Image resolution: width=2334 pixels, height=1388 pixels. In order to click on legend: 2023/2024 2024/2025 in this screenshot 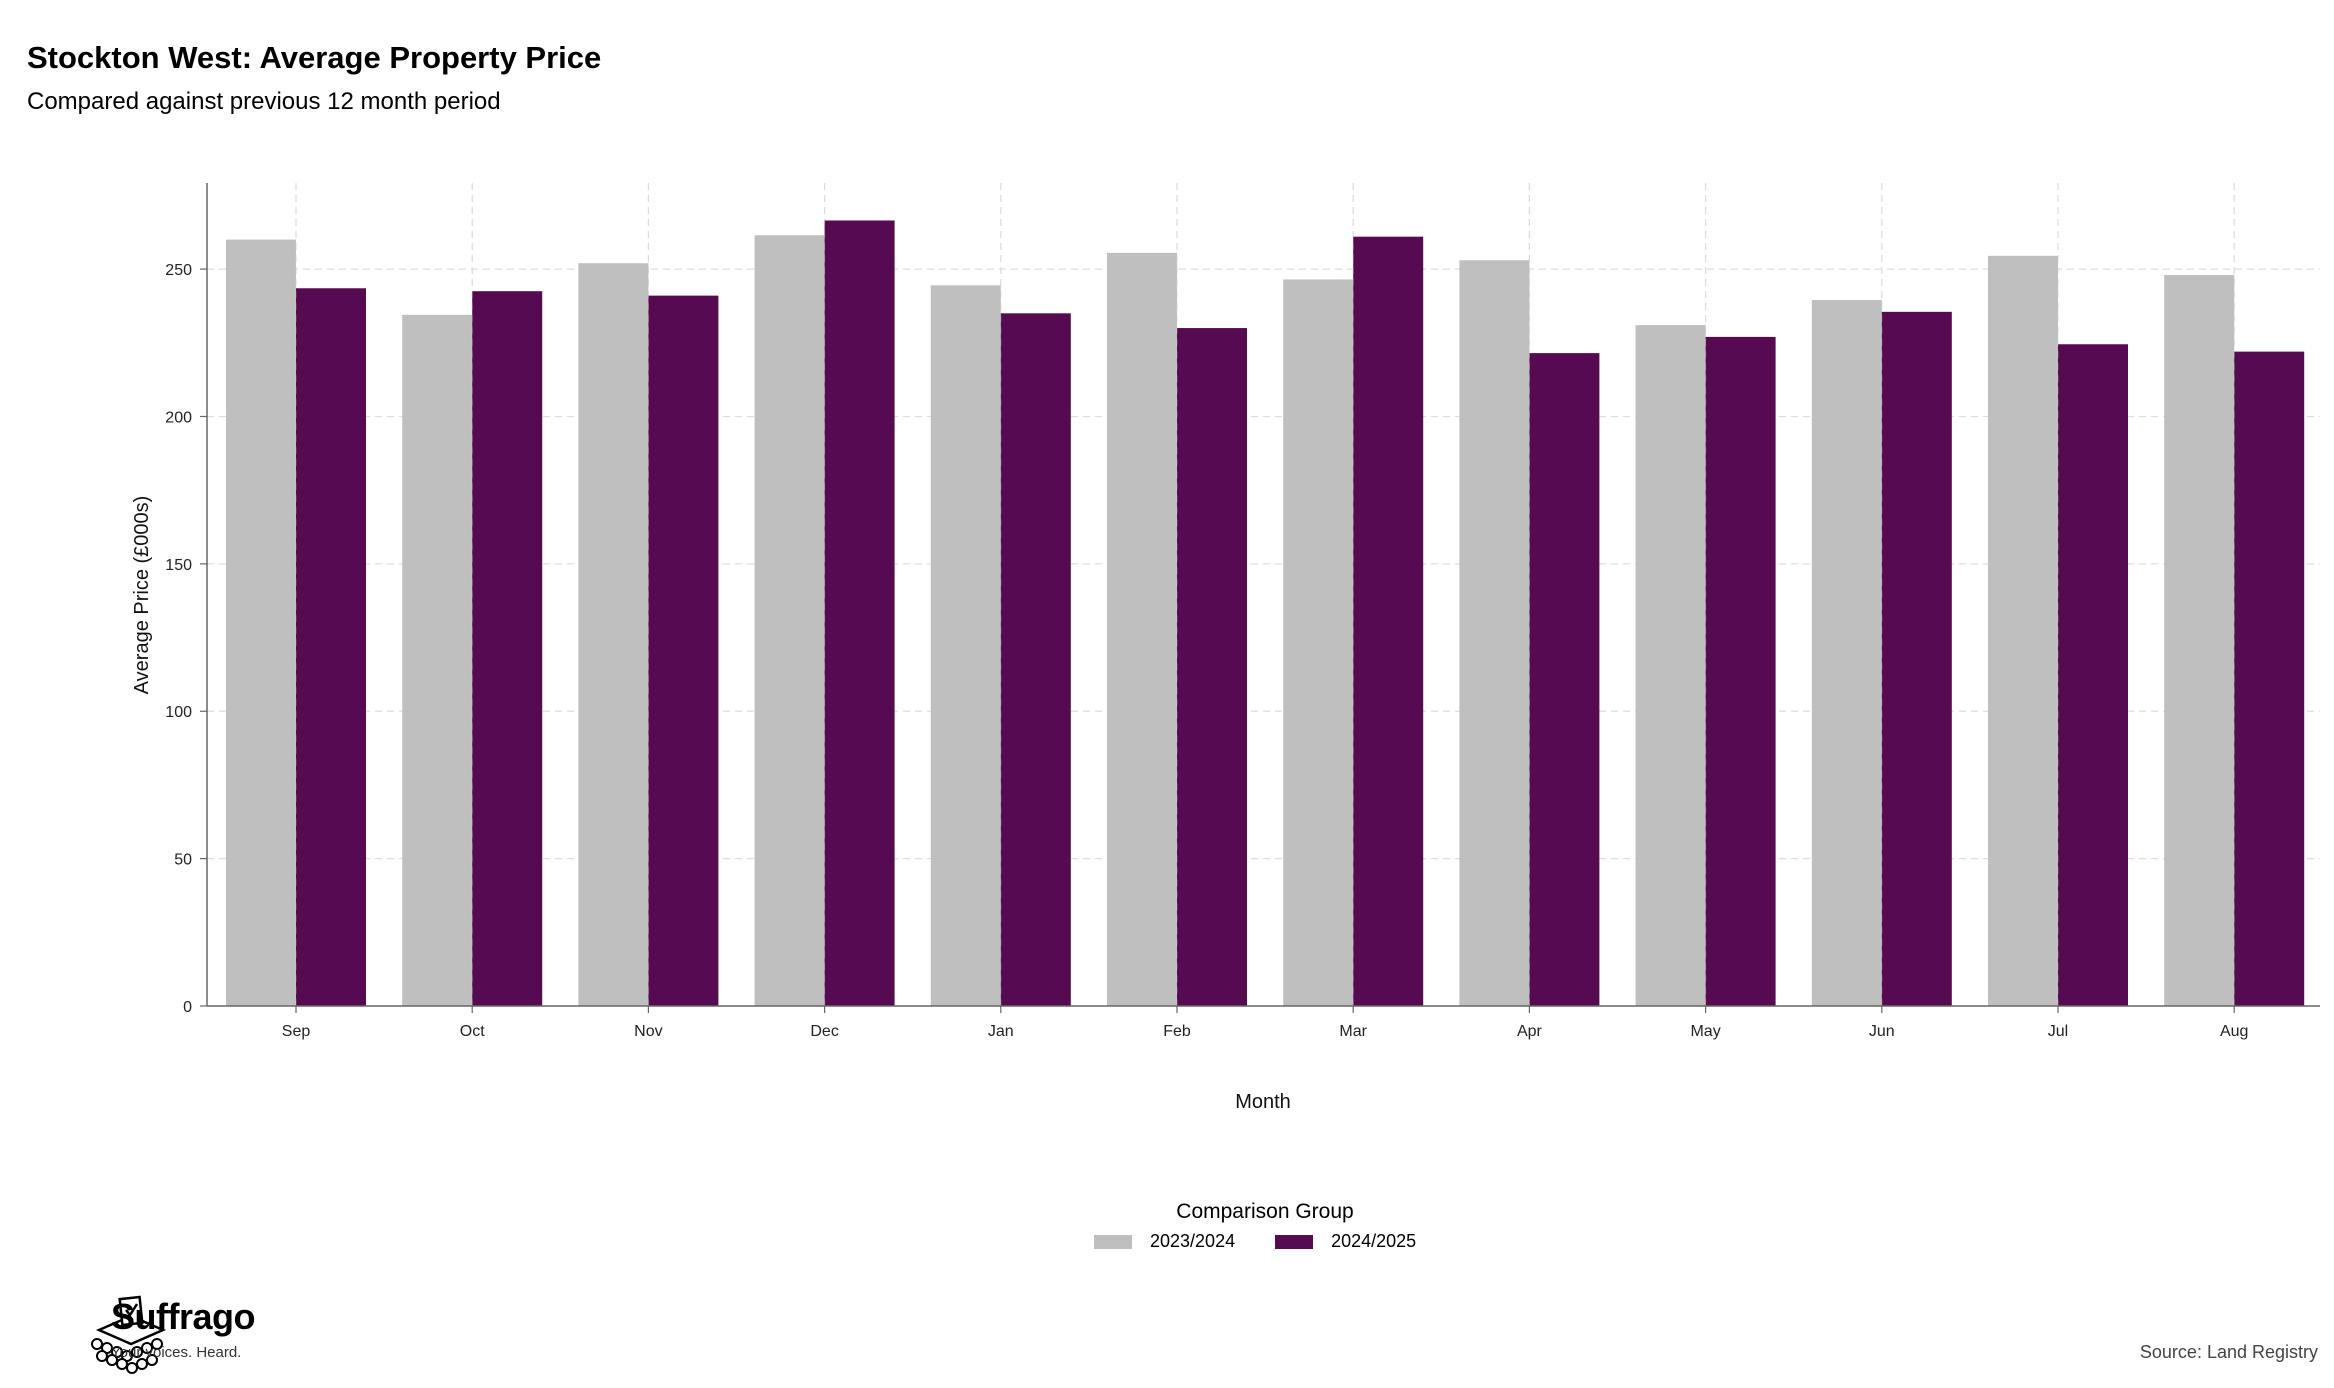, I will do `click(1275, 1241)`.